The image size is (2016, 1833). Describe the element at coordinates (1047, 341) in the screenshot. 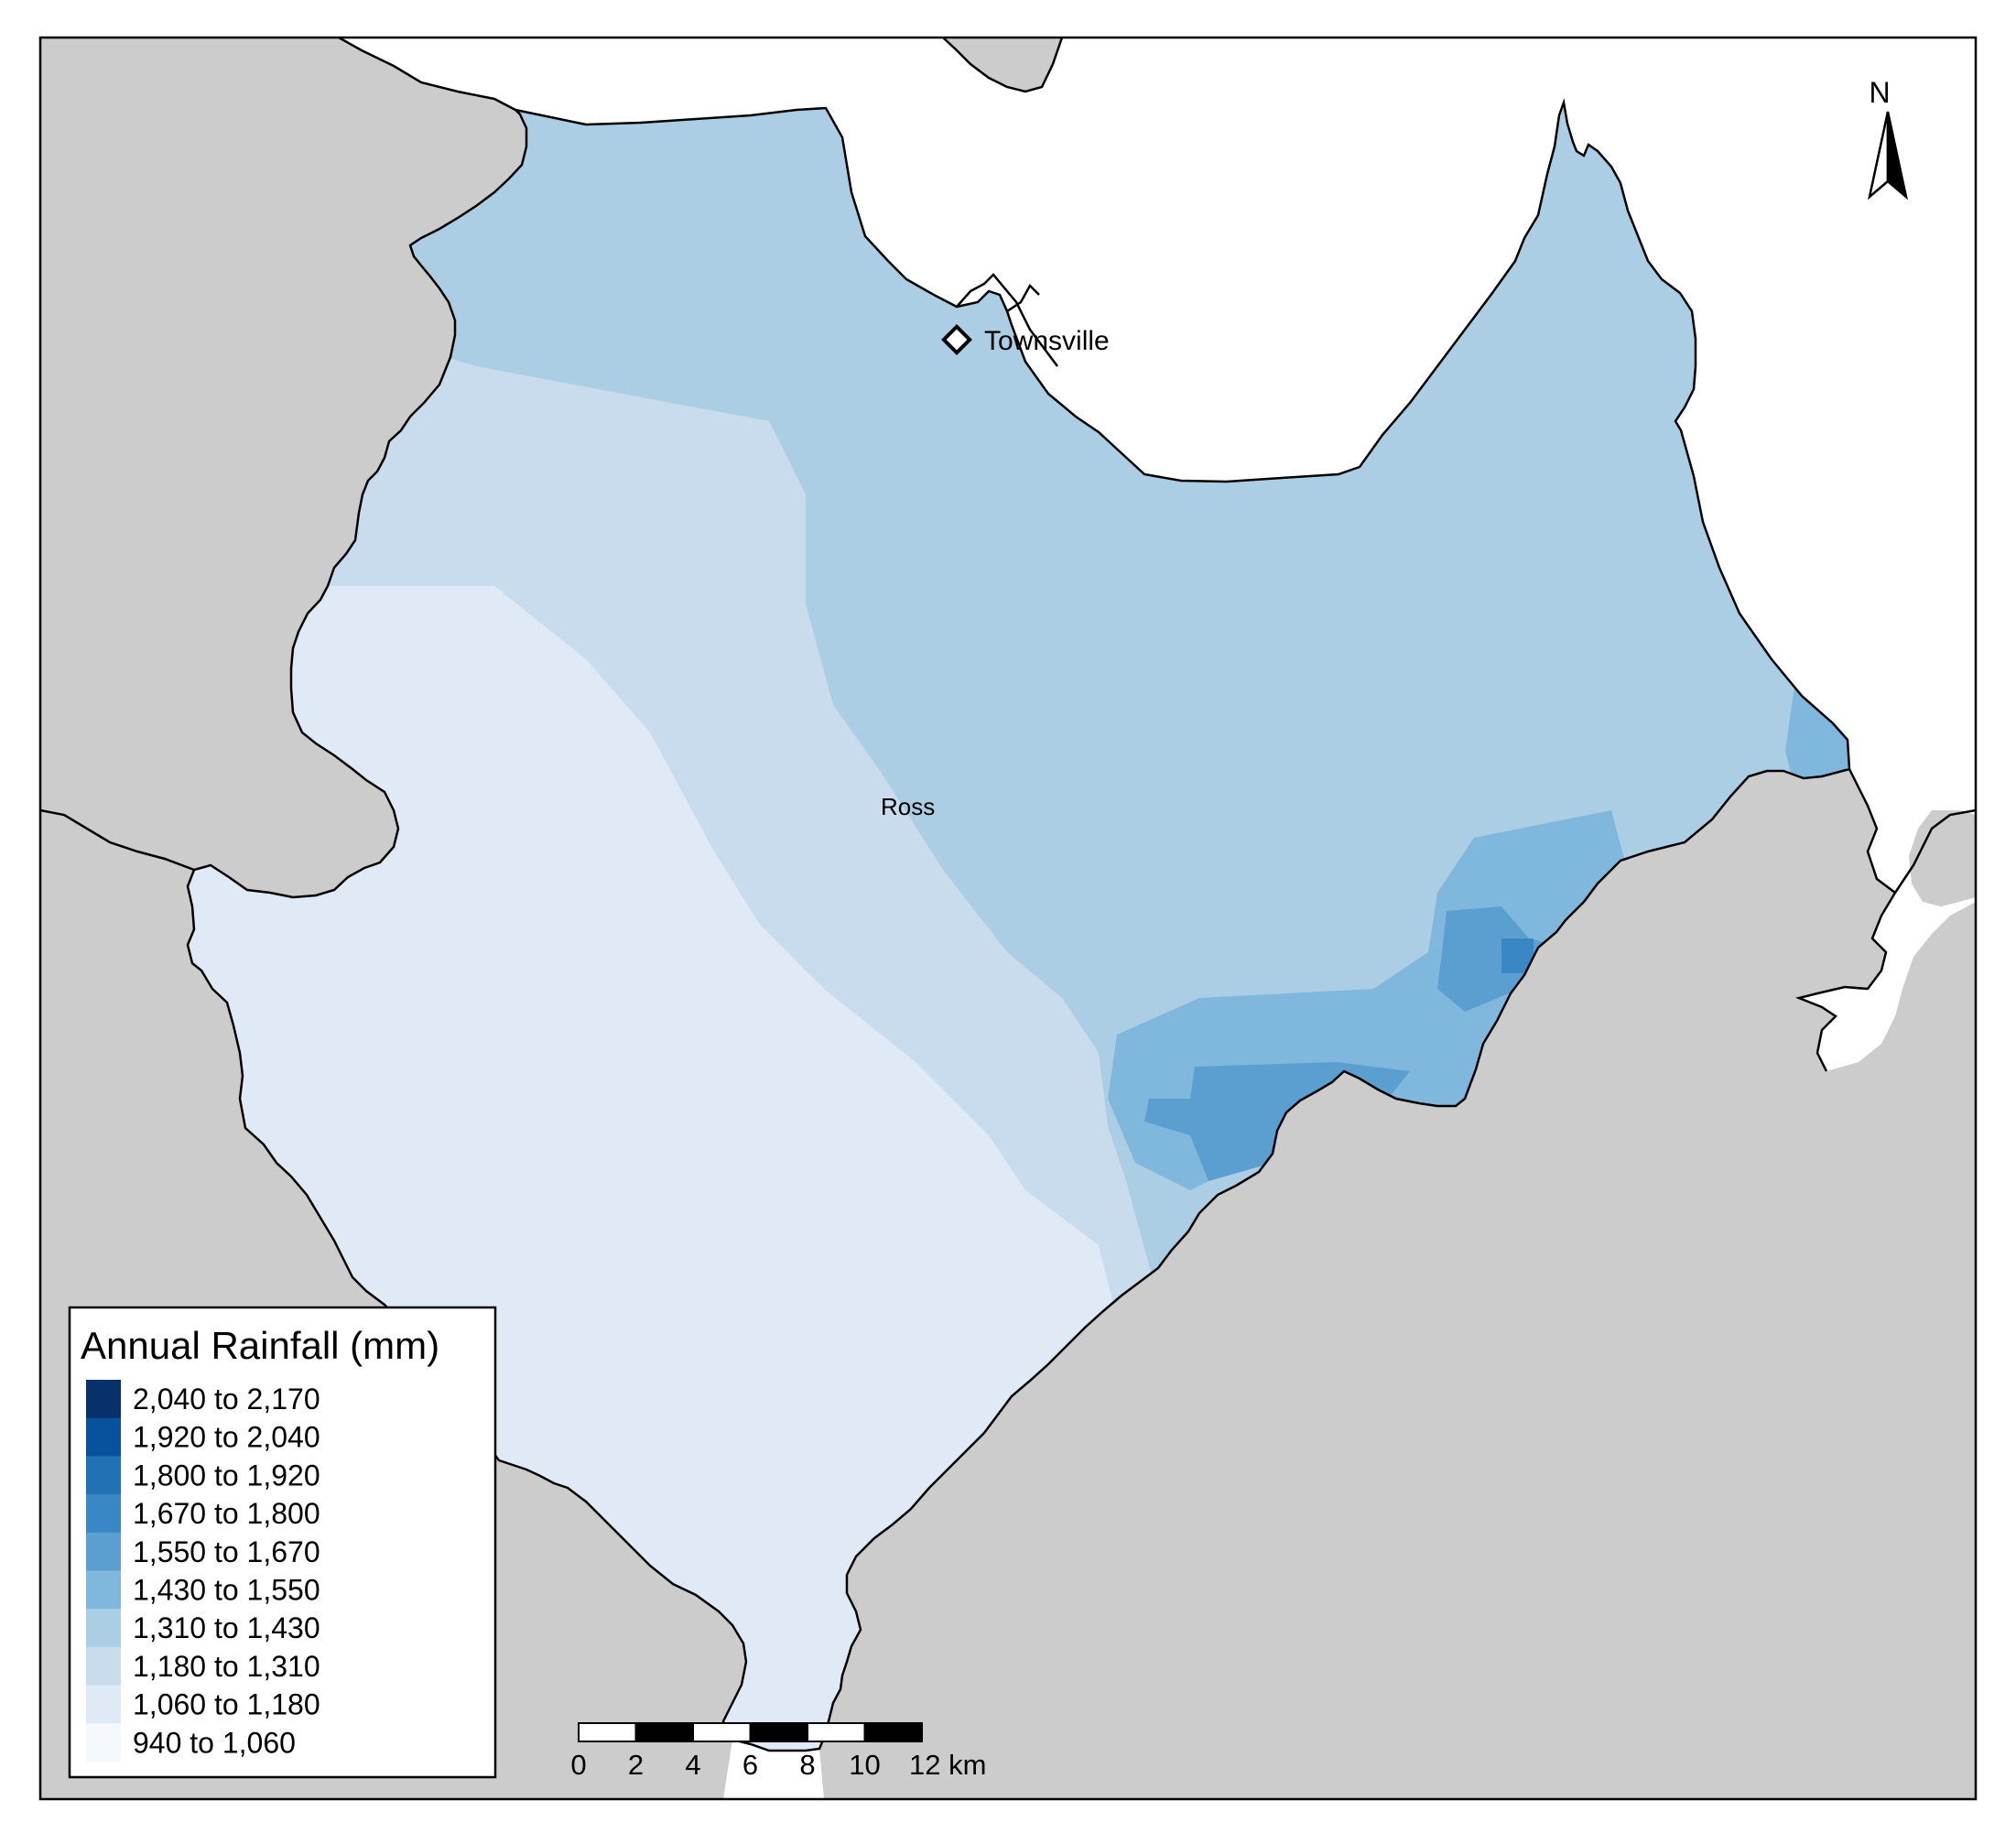

I see `townsville-label: Townsville` at that location.